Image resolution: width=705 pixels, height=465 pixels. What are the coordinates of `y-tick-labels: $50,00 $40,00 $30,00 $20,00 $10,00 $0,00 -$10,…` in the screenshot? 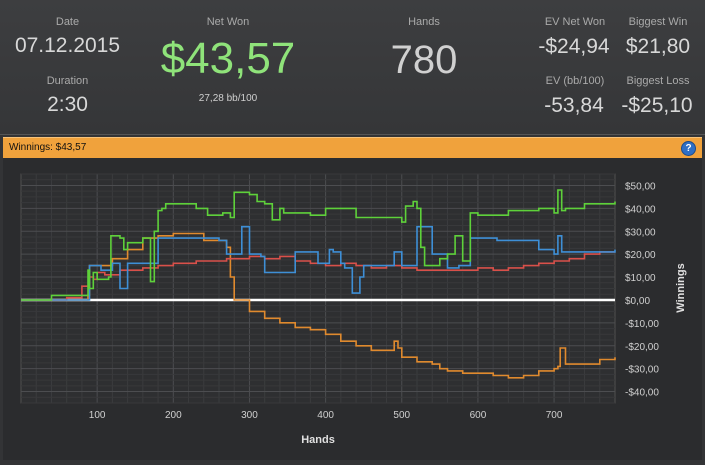 It's located at (642, 289).